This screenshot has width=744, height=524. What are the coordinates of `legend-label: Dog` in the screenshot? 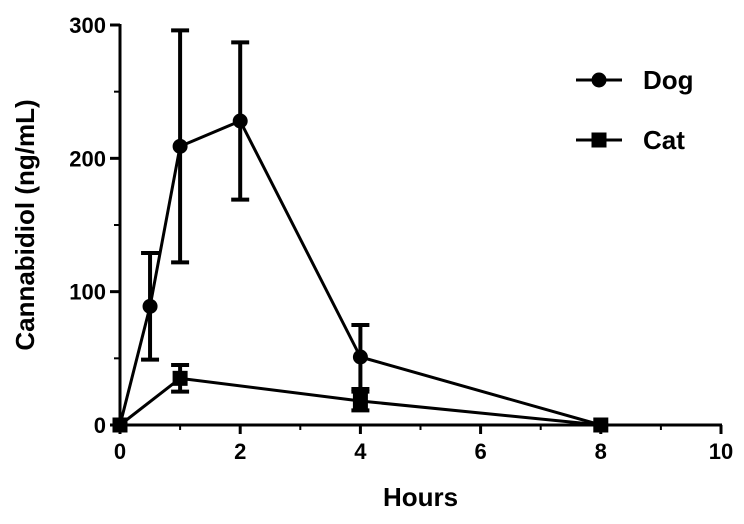 It's located at (668, 80).